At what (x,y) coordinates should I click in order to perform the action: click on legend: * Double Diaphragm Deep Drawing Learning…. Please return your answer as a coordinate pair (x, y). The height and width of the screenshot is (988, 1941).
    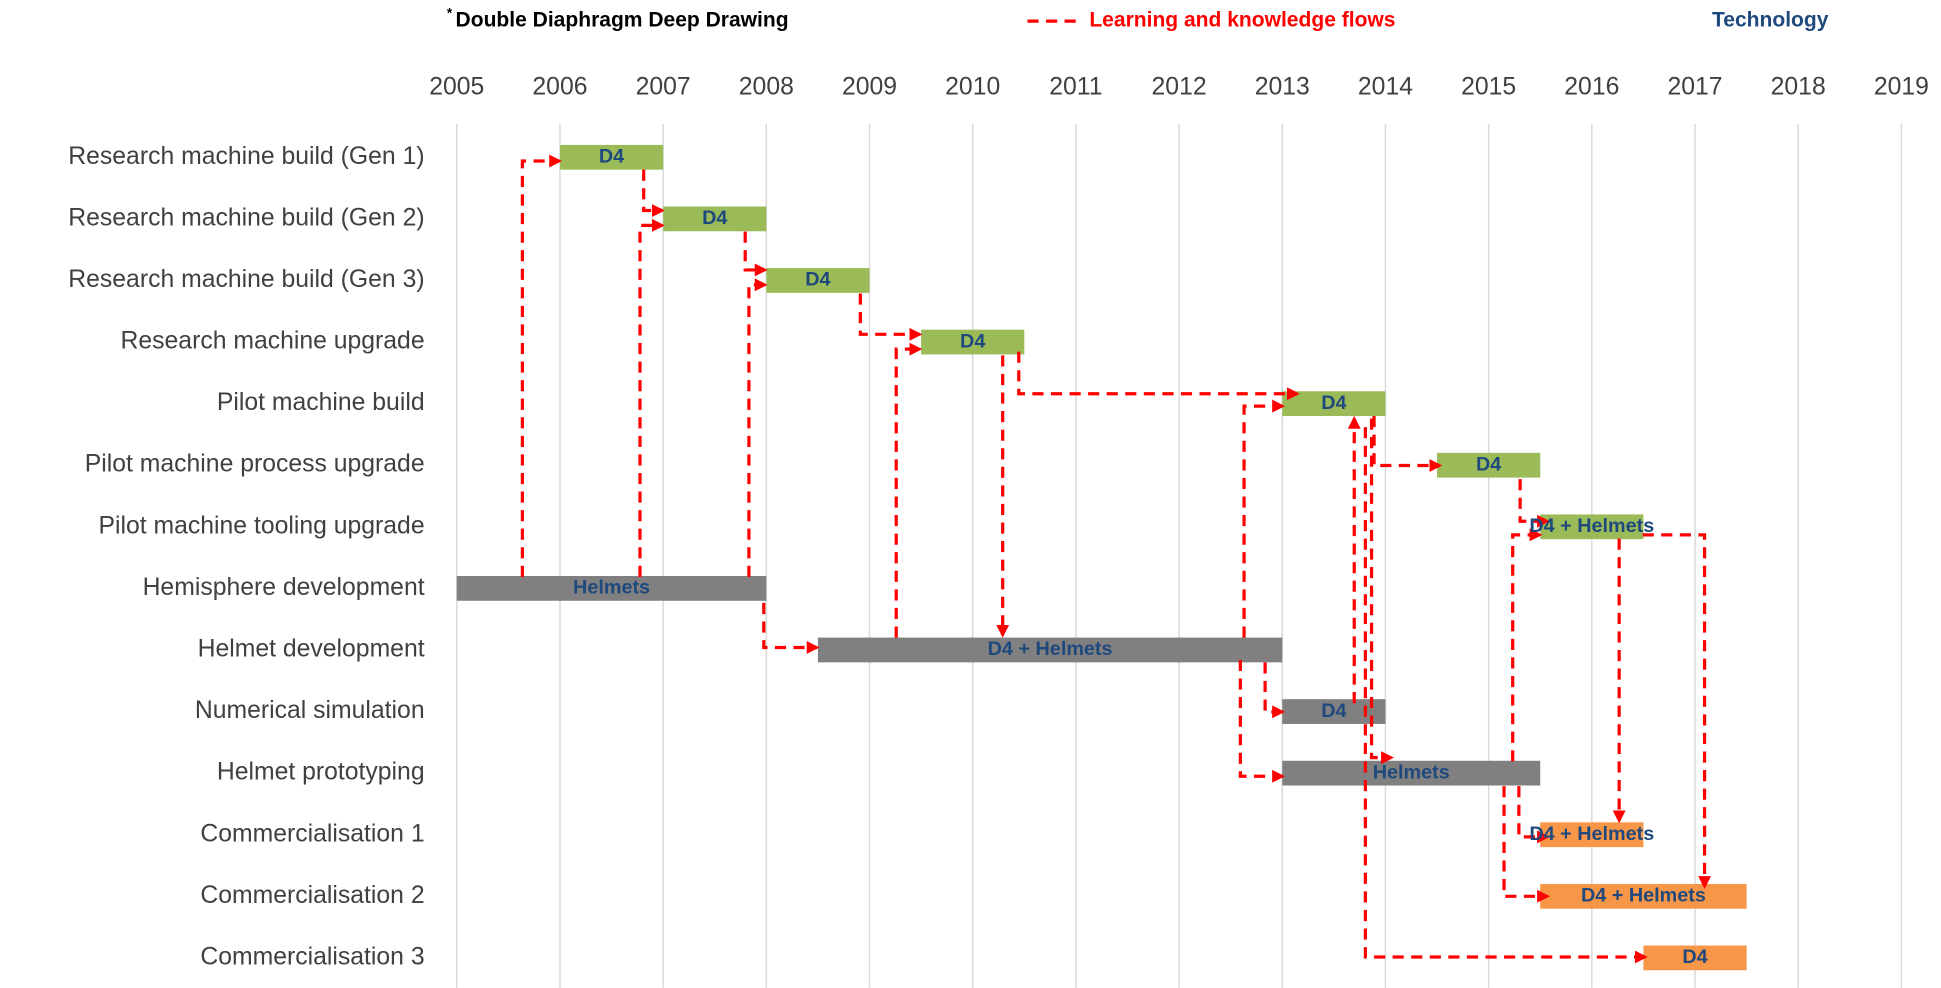
    Looking at the image, I should click on (1138, 18).